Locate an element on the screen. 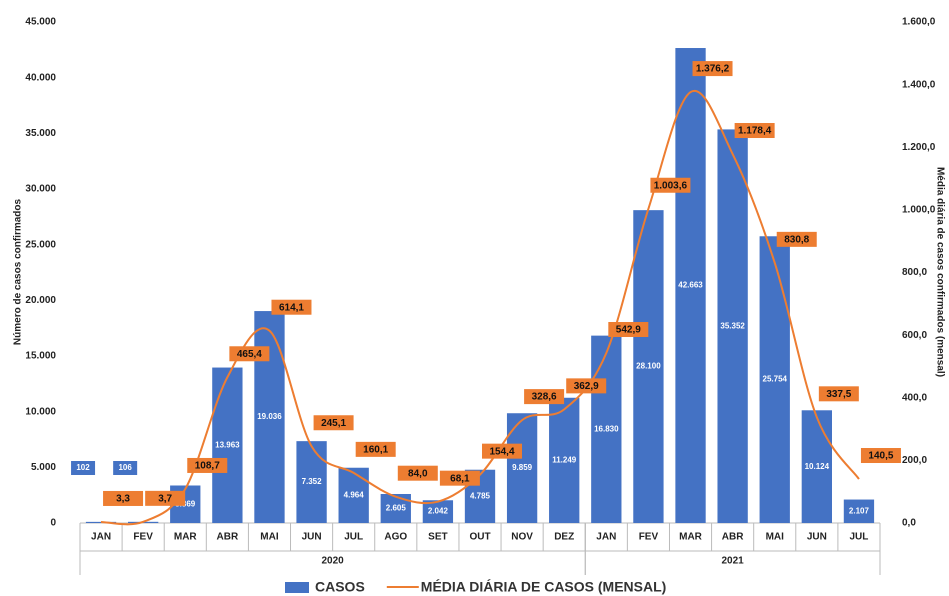  y2-tick-label: 200,0 is located at coordinates (914, 460).